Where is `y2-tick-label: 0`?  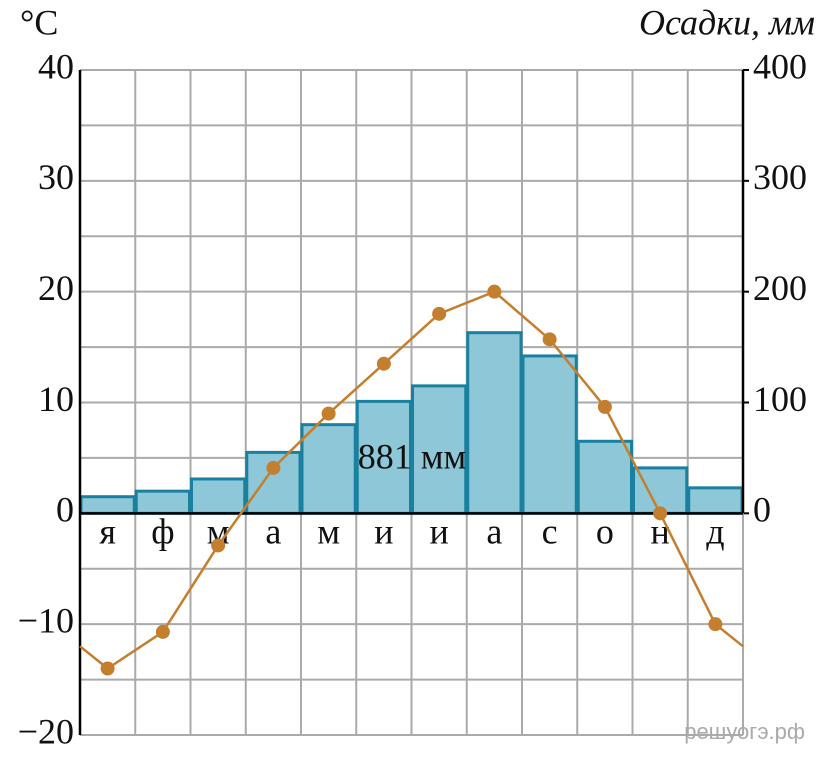 y2-tick-label: 0 is located at coordinates (762, 510).